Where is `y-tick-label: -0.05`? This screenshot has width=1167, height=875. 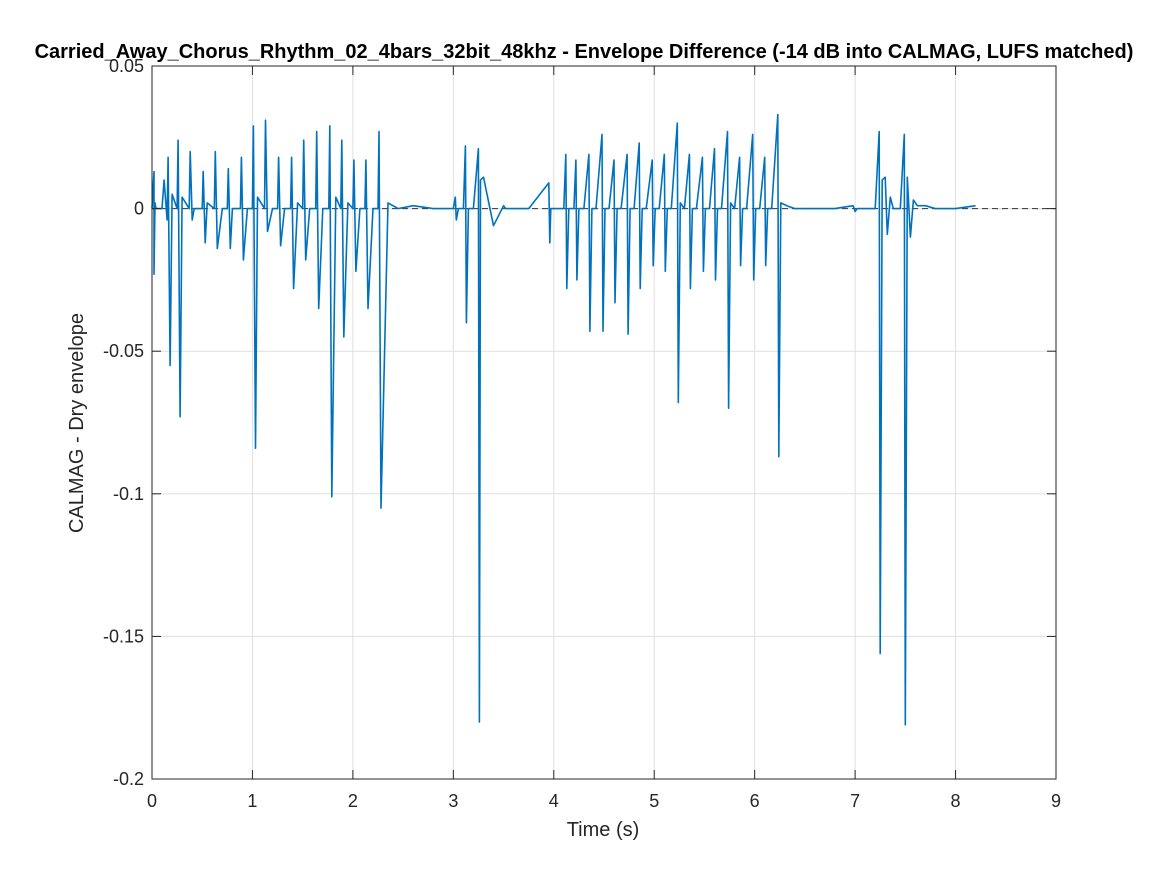
y-tick-label: -0.05 is located at coordinates (123, 351).